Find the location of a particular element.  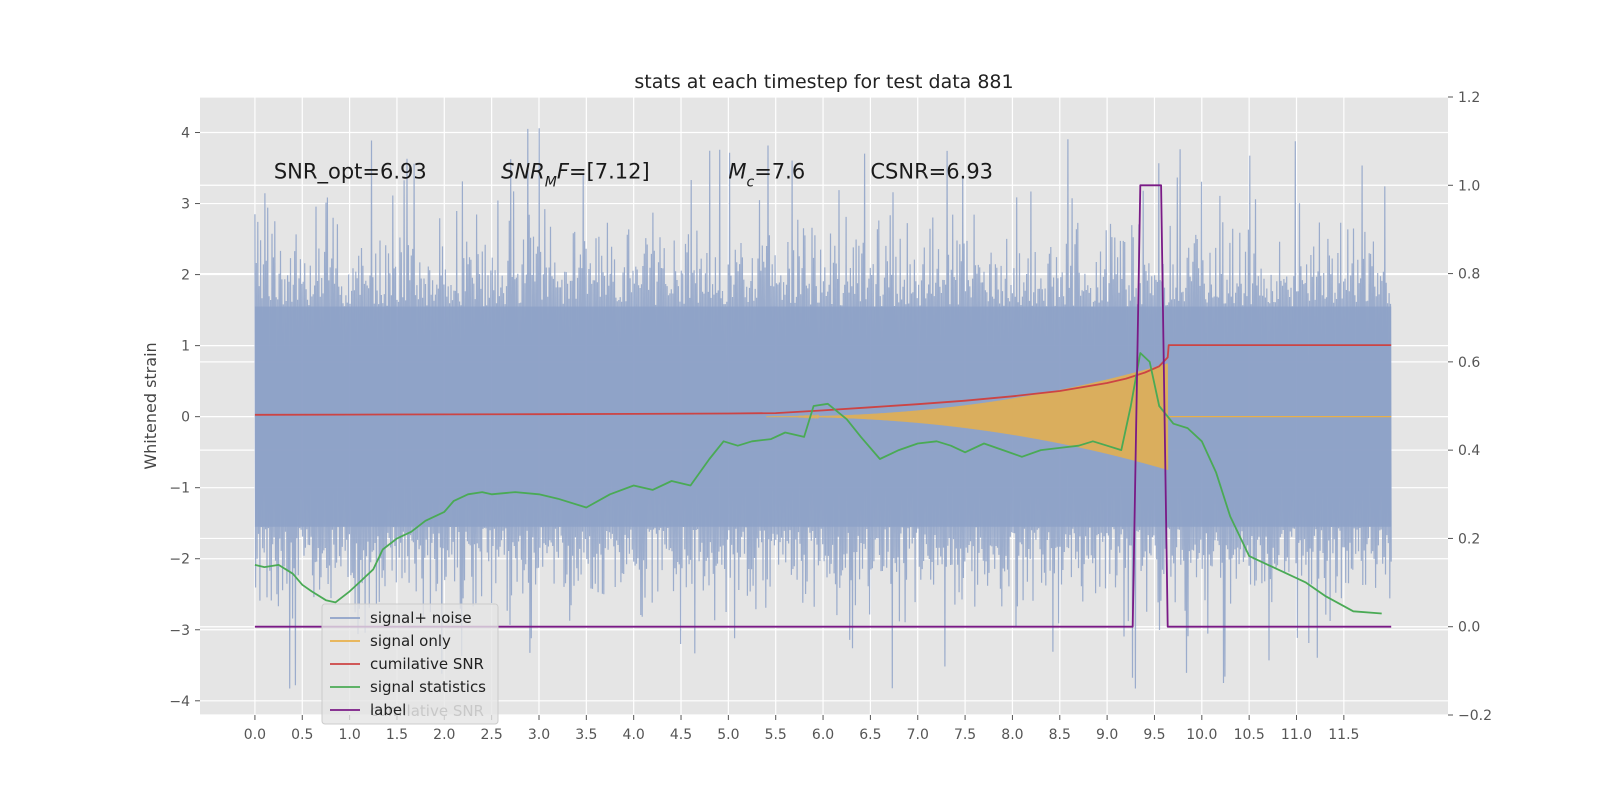

y-tick-label-right: 0.2 is located at coordinates (1469, 539).